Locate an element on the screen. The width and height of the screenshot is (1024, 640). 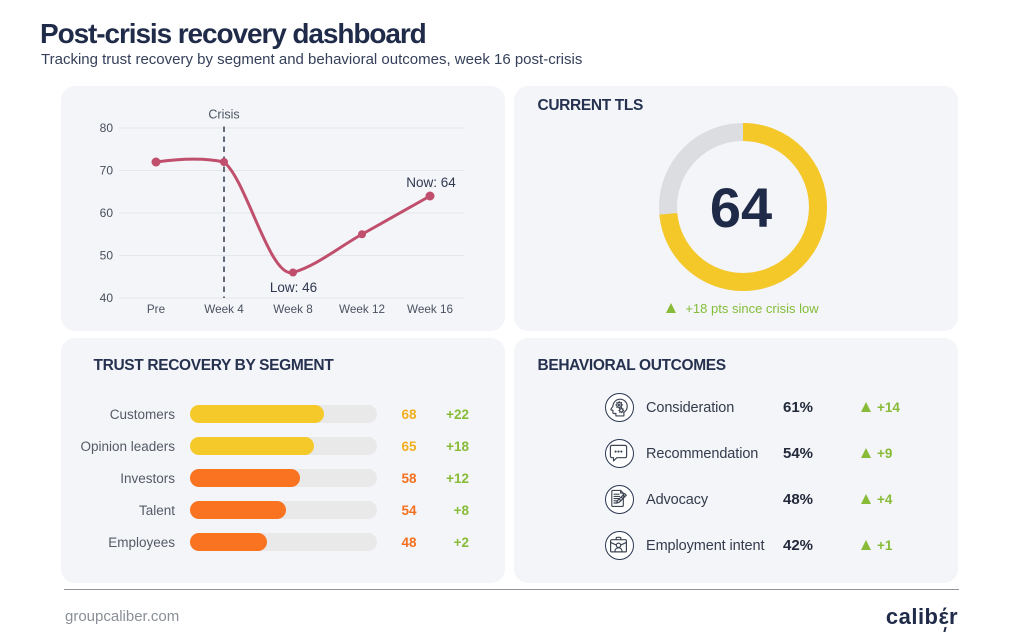
svg-text: 70 is located at coordinates (107, 171).